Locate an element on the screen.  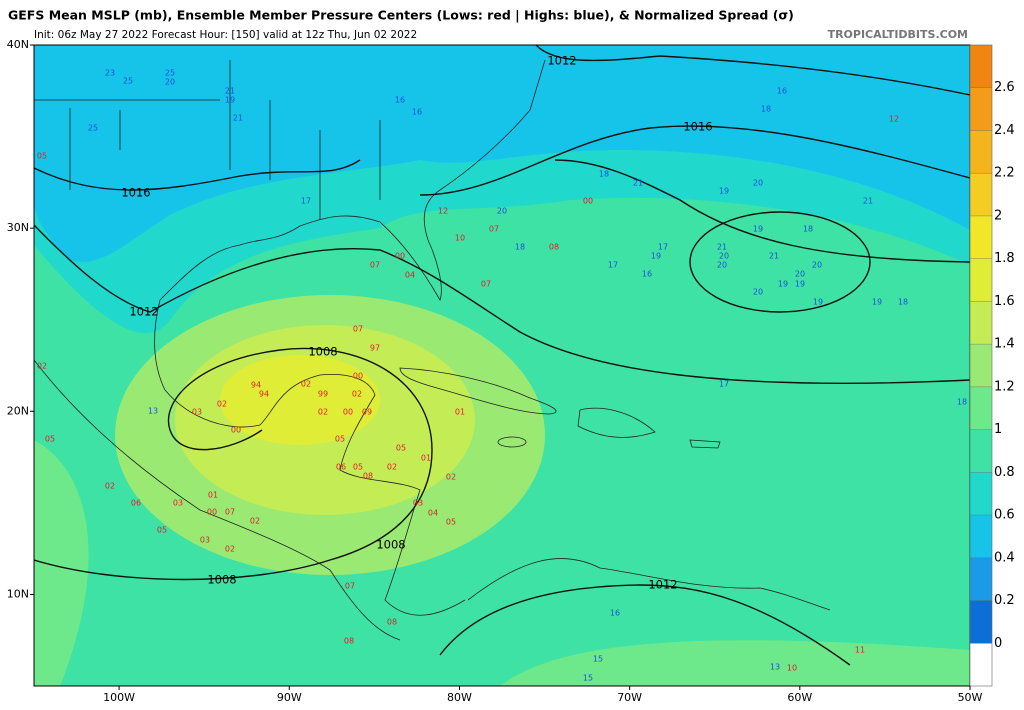
isobar-label: 1016 is located at coordinates (135, 193).